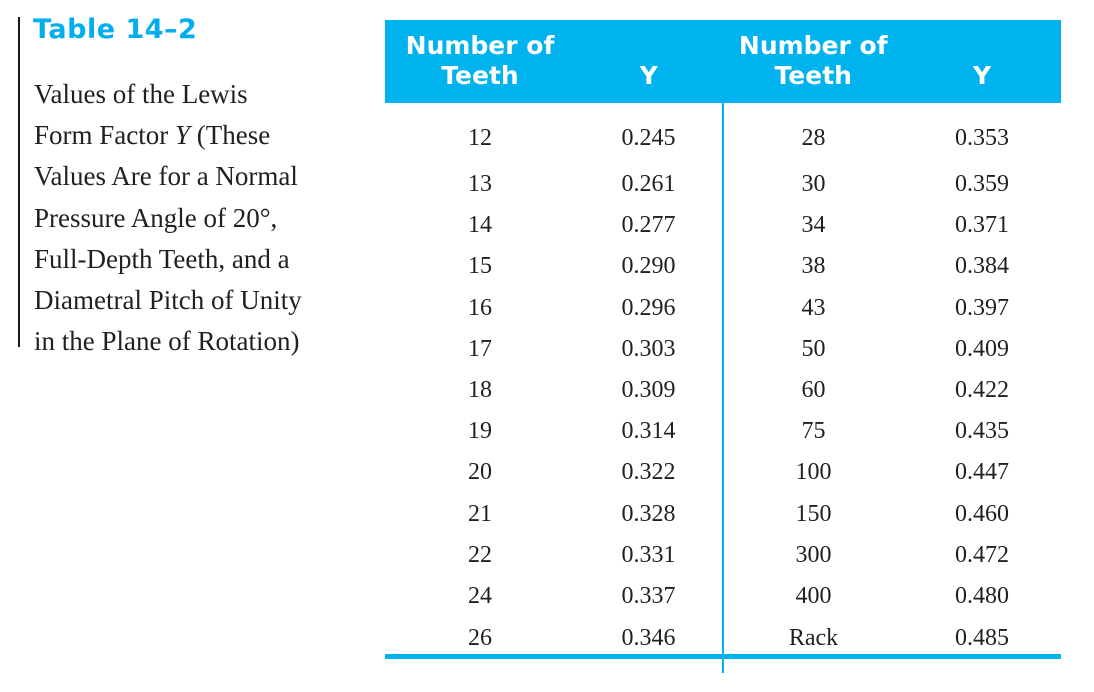 This screenshot has width=1094, height=692. What do you see at coordinates (162, 258) in the screenshot?
I see `caption-line-5: Full-Depth Teeth, and a` at bounding box center [162, 258].